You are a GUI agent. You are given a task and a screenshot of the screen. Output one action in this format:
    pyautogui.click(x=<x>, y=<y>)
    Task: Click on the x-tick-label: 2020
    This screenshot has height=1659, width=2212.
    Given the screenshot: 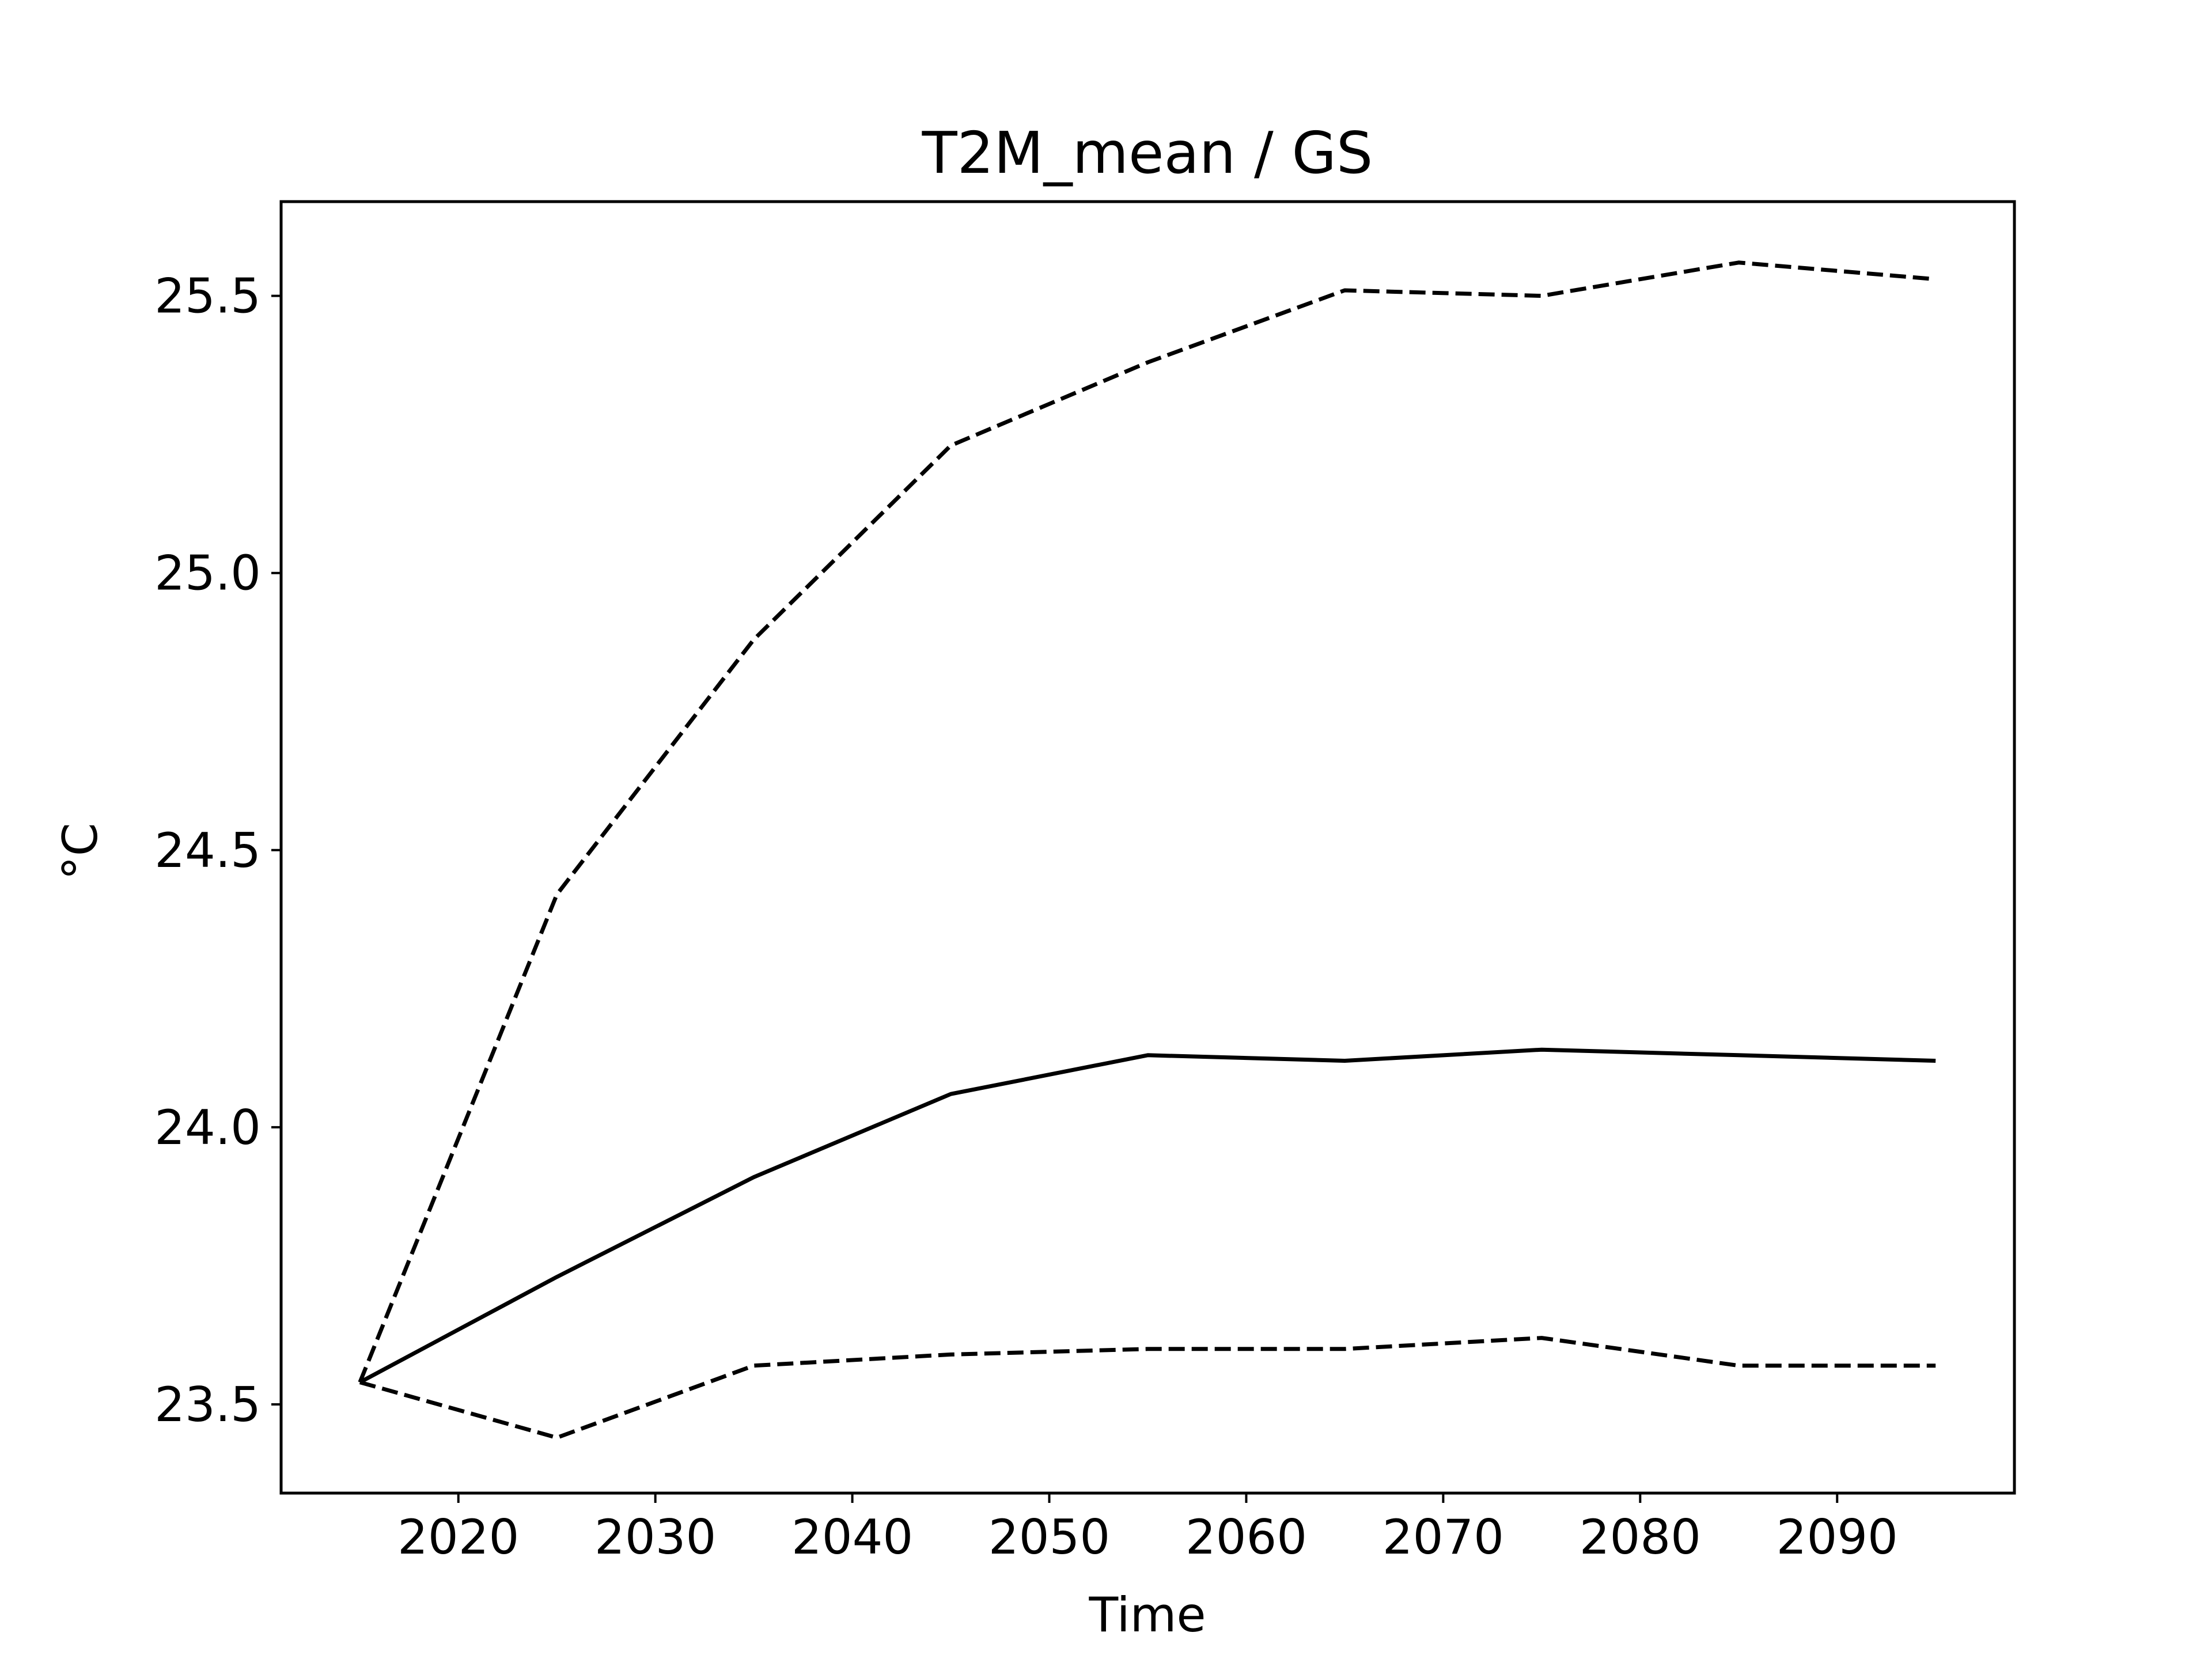 What is the action you would take?
    pyautogui.click(x=458, y=1537)
    